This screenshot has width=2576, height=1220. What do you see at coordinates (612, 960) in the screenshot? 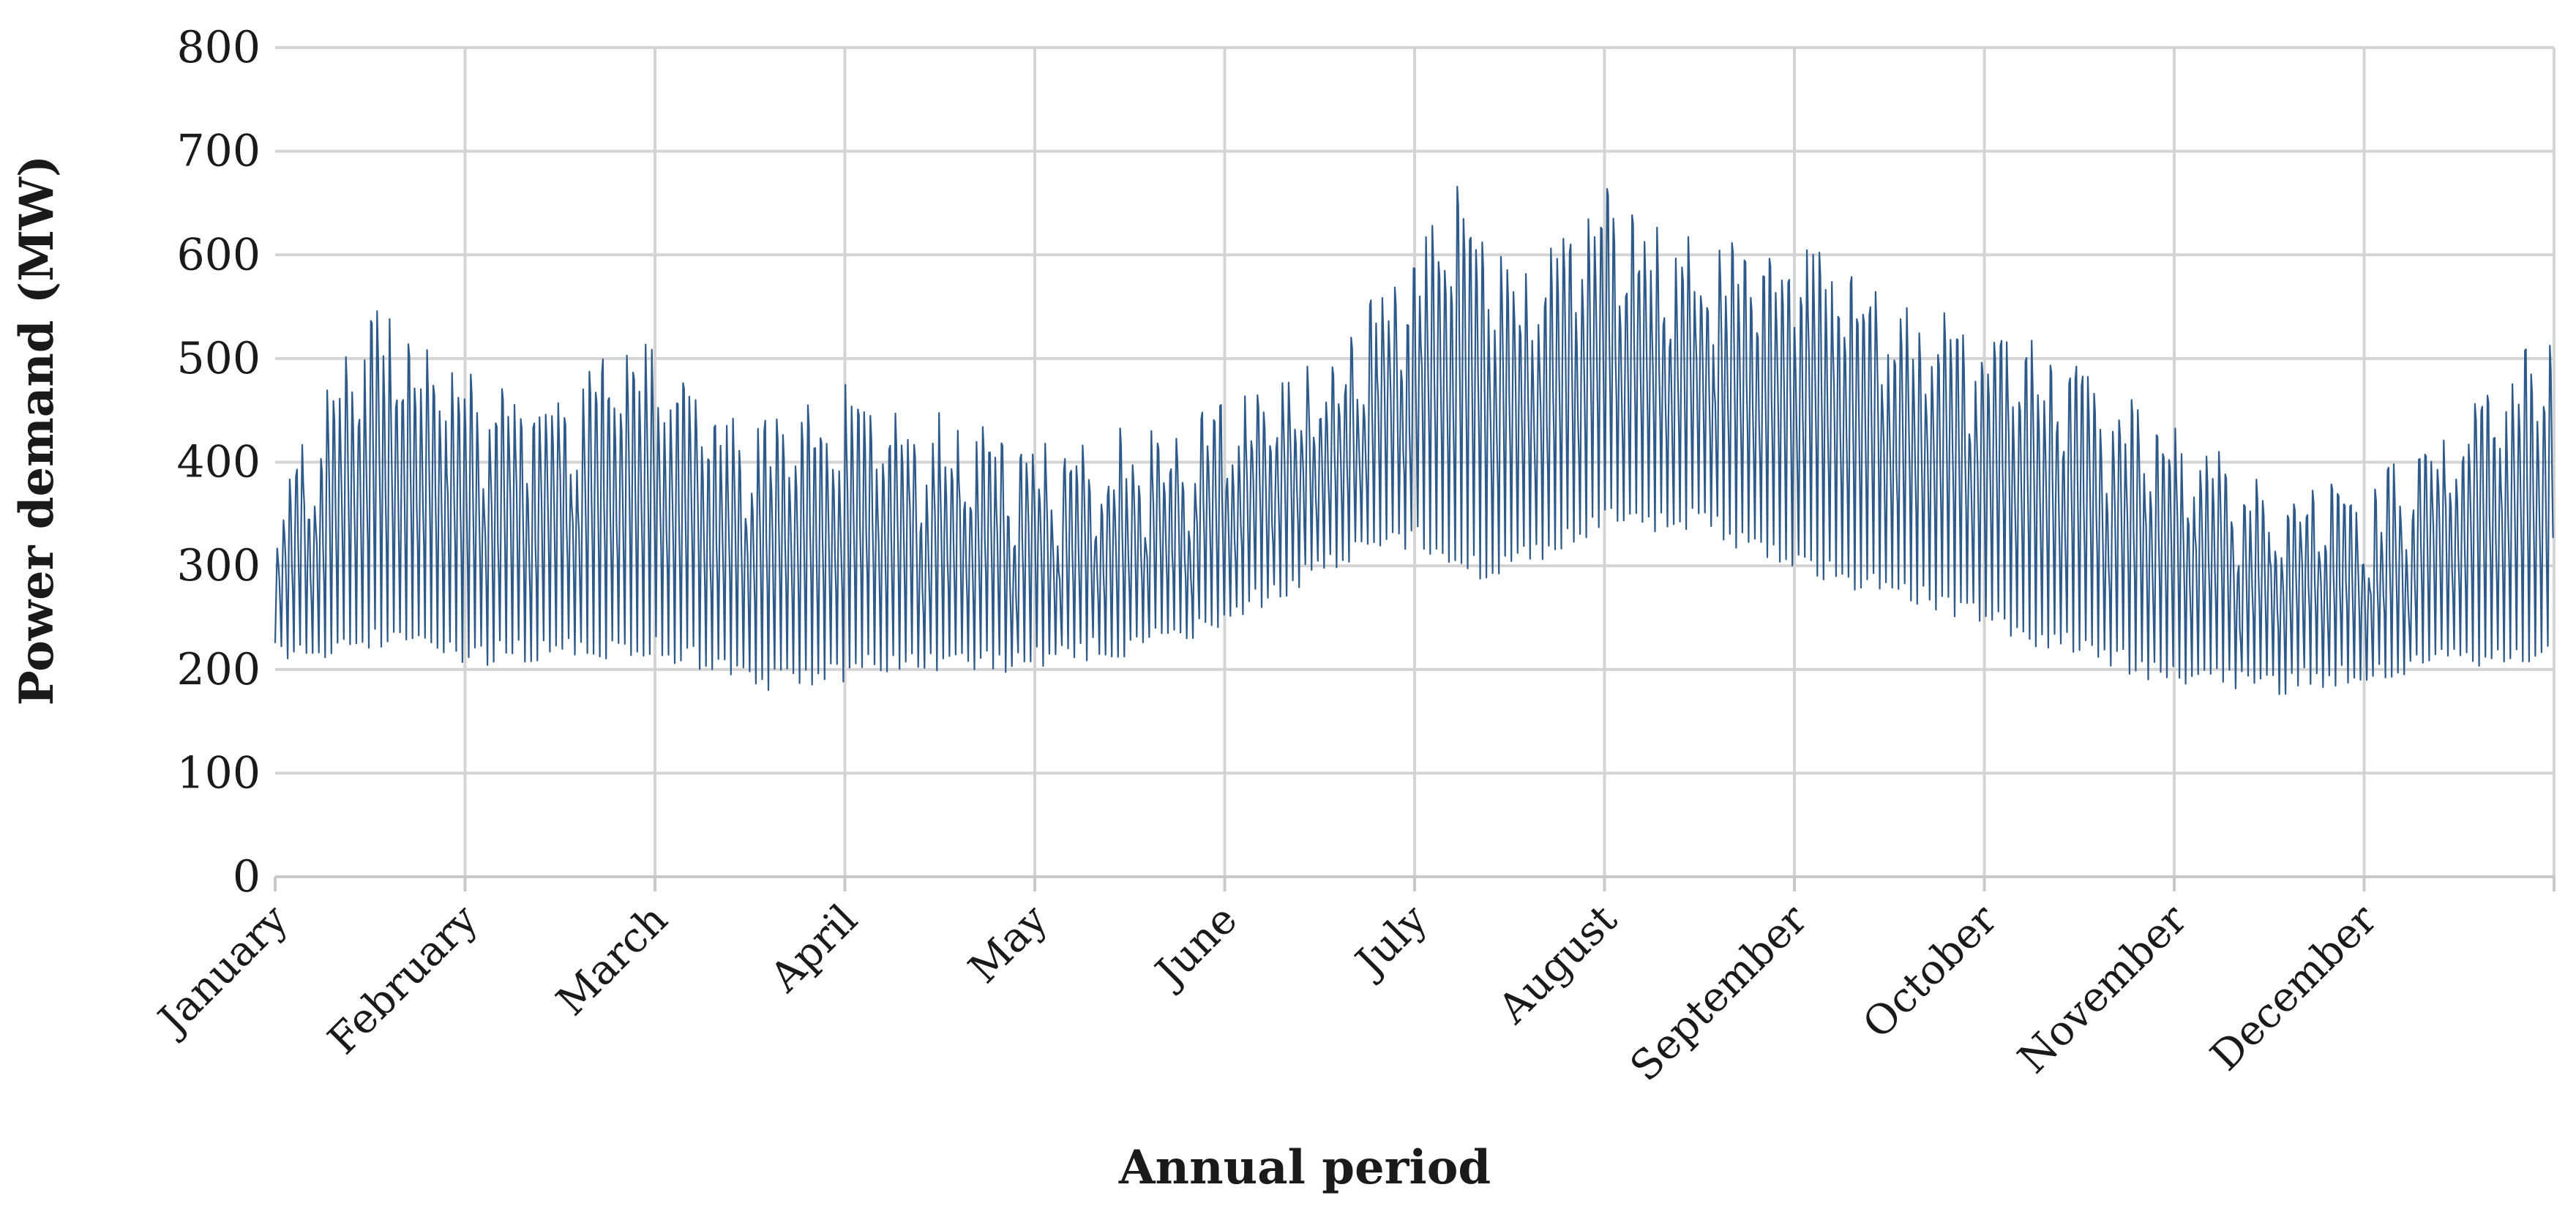
I see `x-tick-label: March` at bounding box center [612, 960].